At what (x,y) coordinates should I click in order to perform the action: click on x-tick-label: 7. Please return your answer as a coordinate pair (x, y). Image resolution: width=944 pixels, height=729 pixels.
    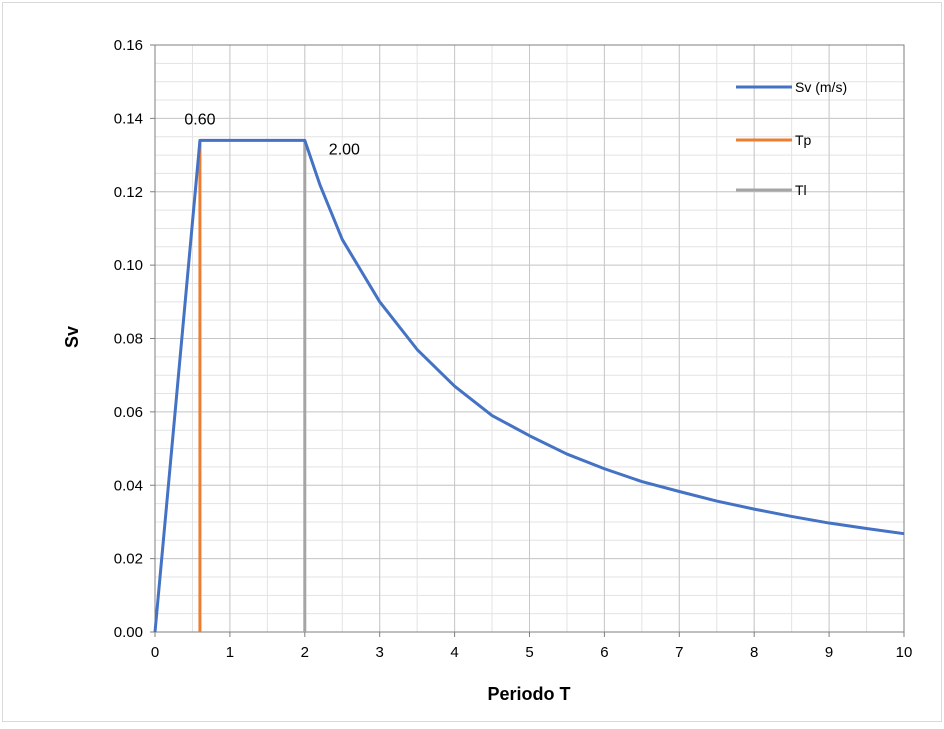
    Looking at the image, I should click on (679, 652).